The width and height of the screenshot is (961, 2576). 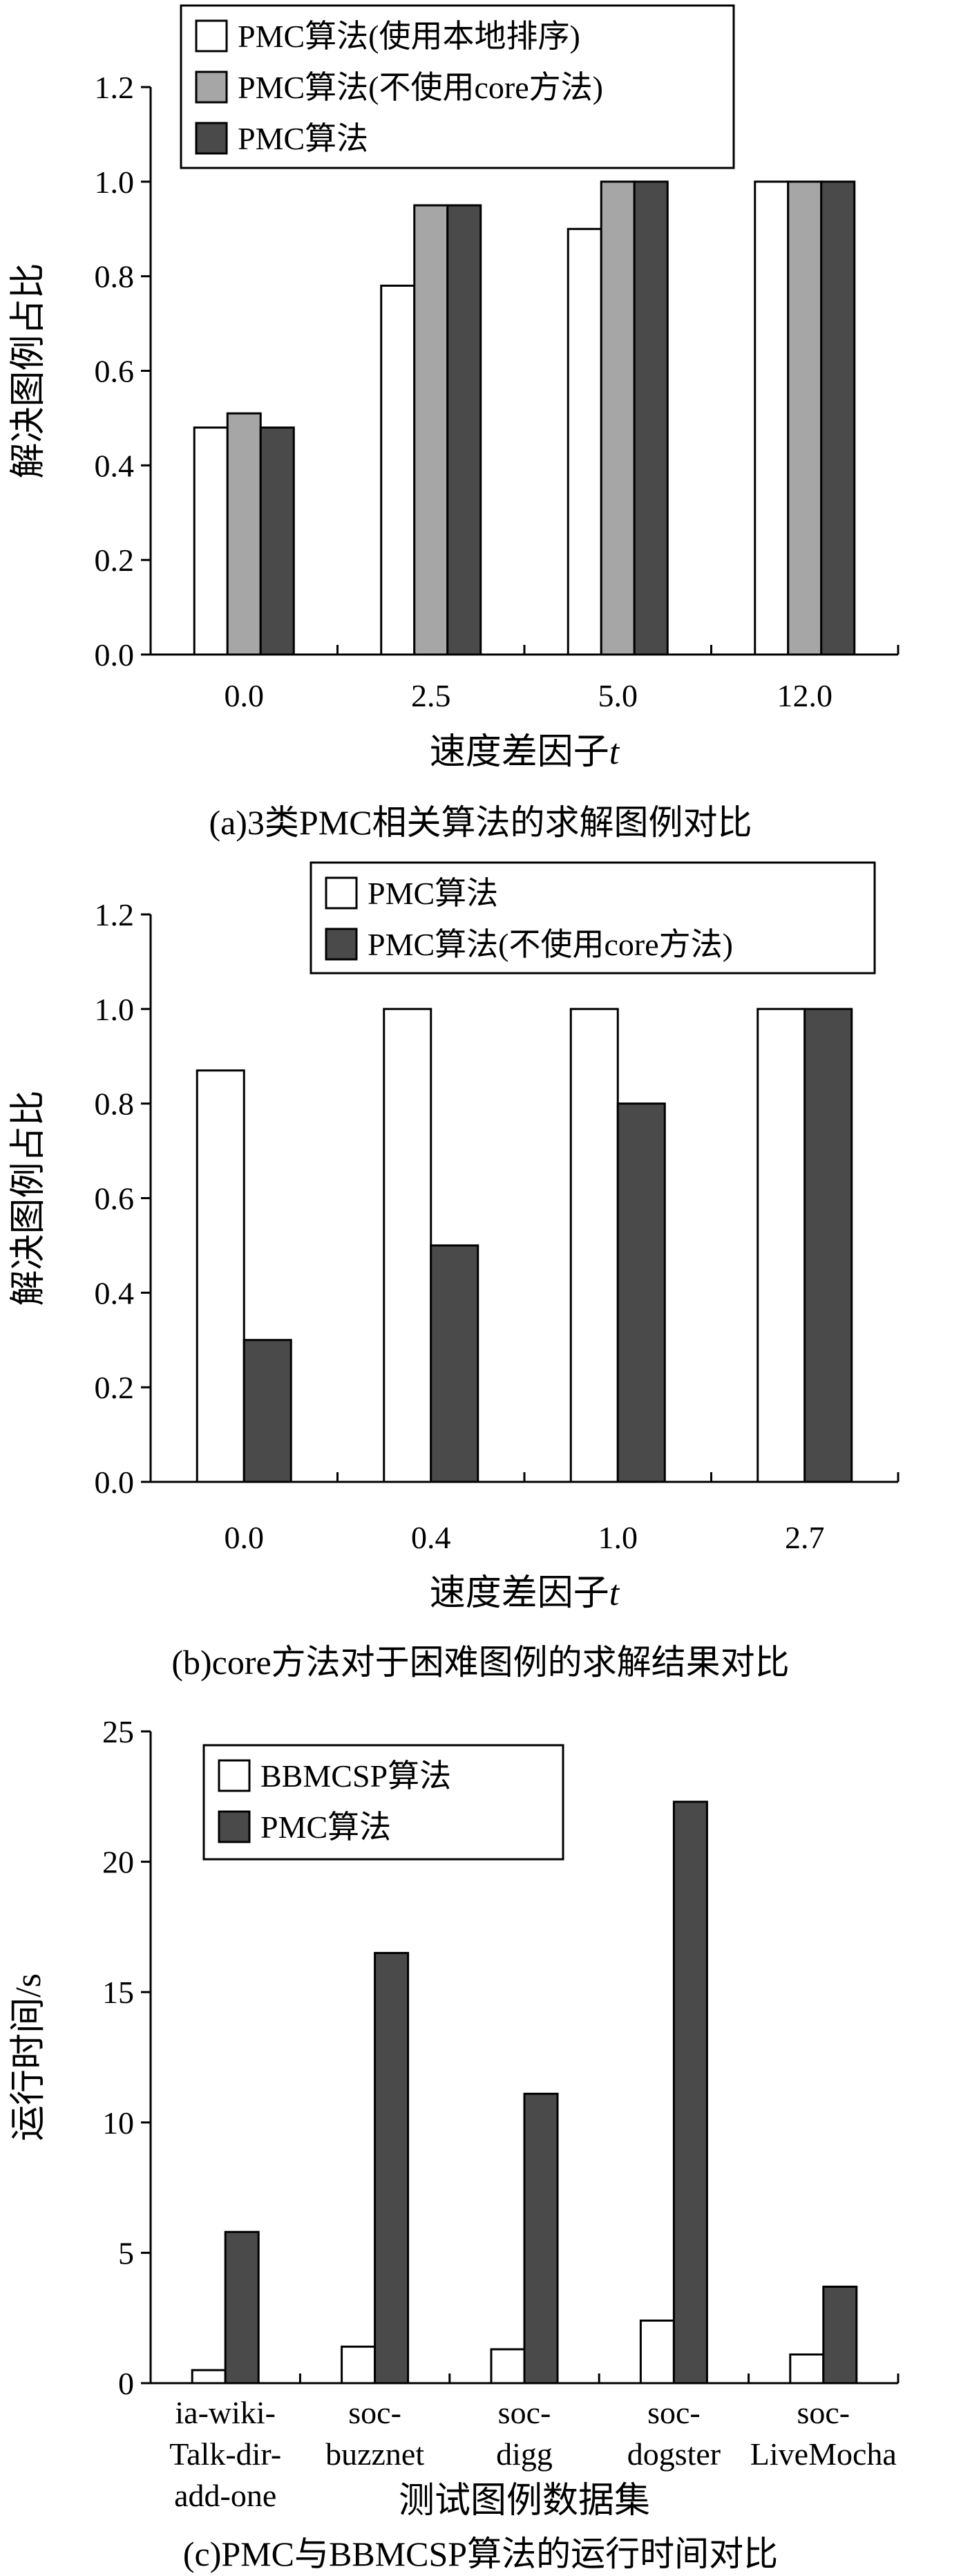 What do you see at coordinates (225, 2454) in the screenshot?
I see `chart-c-xtick-label: Talk-dir-` at bounding box center [225, 2454].